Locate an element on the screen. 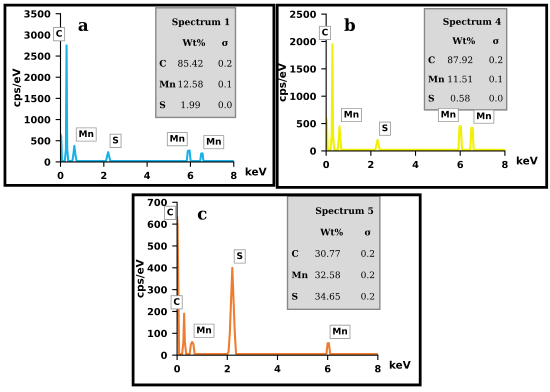 Image resolution: width=550 pixels, height=392 pixels. y-tick-label: 400 is located at coordinates (157, 268).